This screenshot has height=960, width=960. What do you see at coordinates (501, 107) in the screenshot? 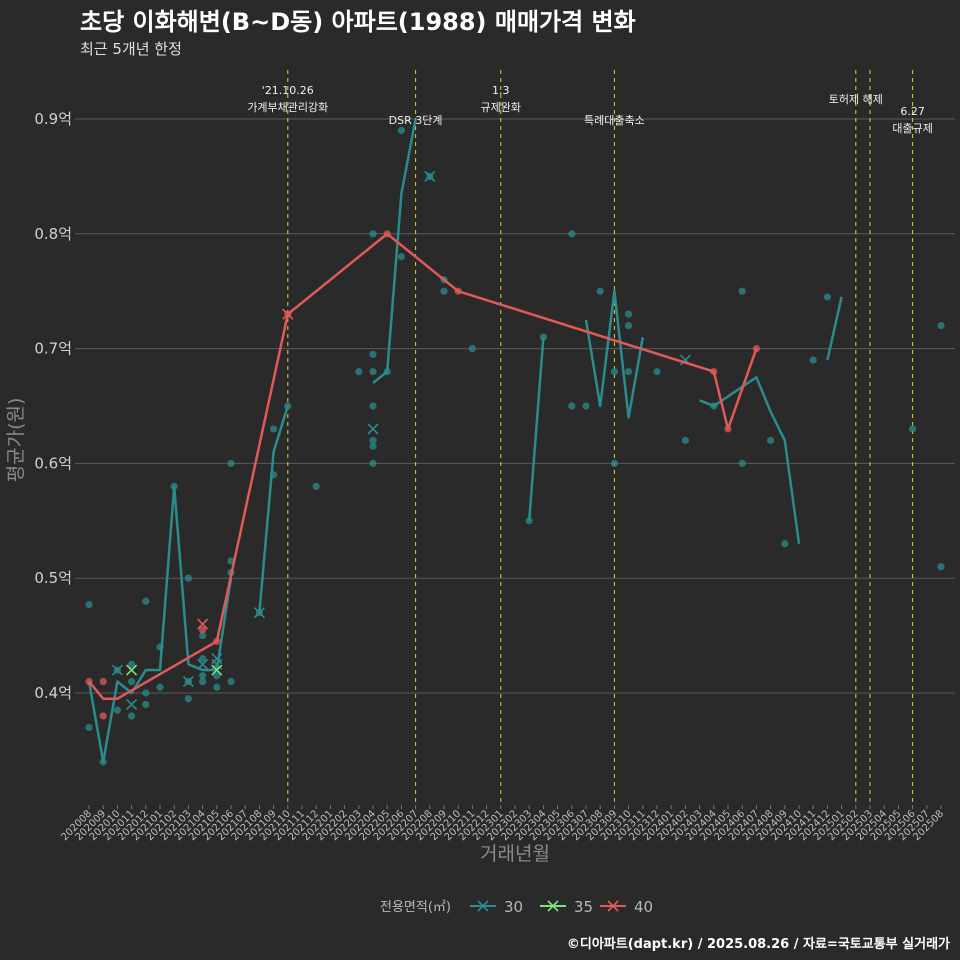
I see `event-label: 규제완화` at bounding box center [501, 107].